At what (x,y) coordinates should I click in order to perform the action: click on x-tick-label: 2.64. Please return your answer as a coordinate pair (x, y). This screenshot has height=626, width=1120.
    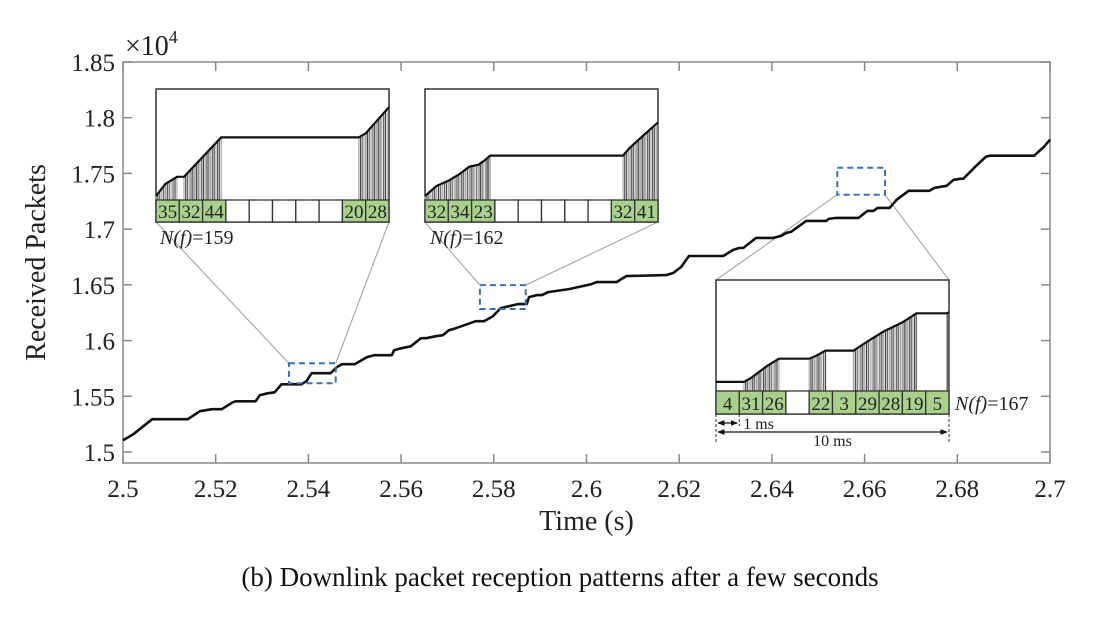
    Looking at the image, I should click on (772, 489).